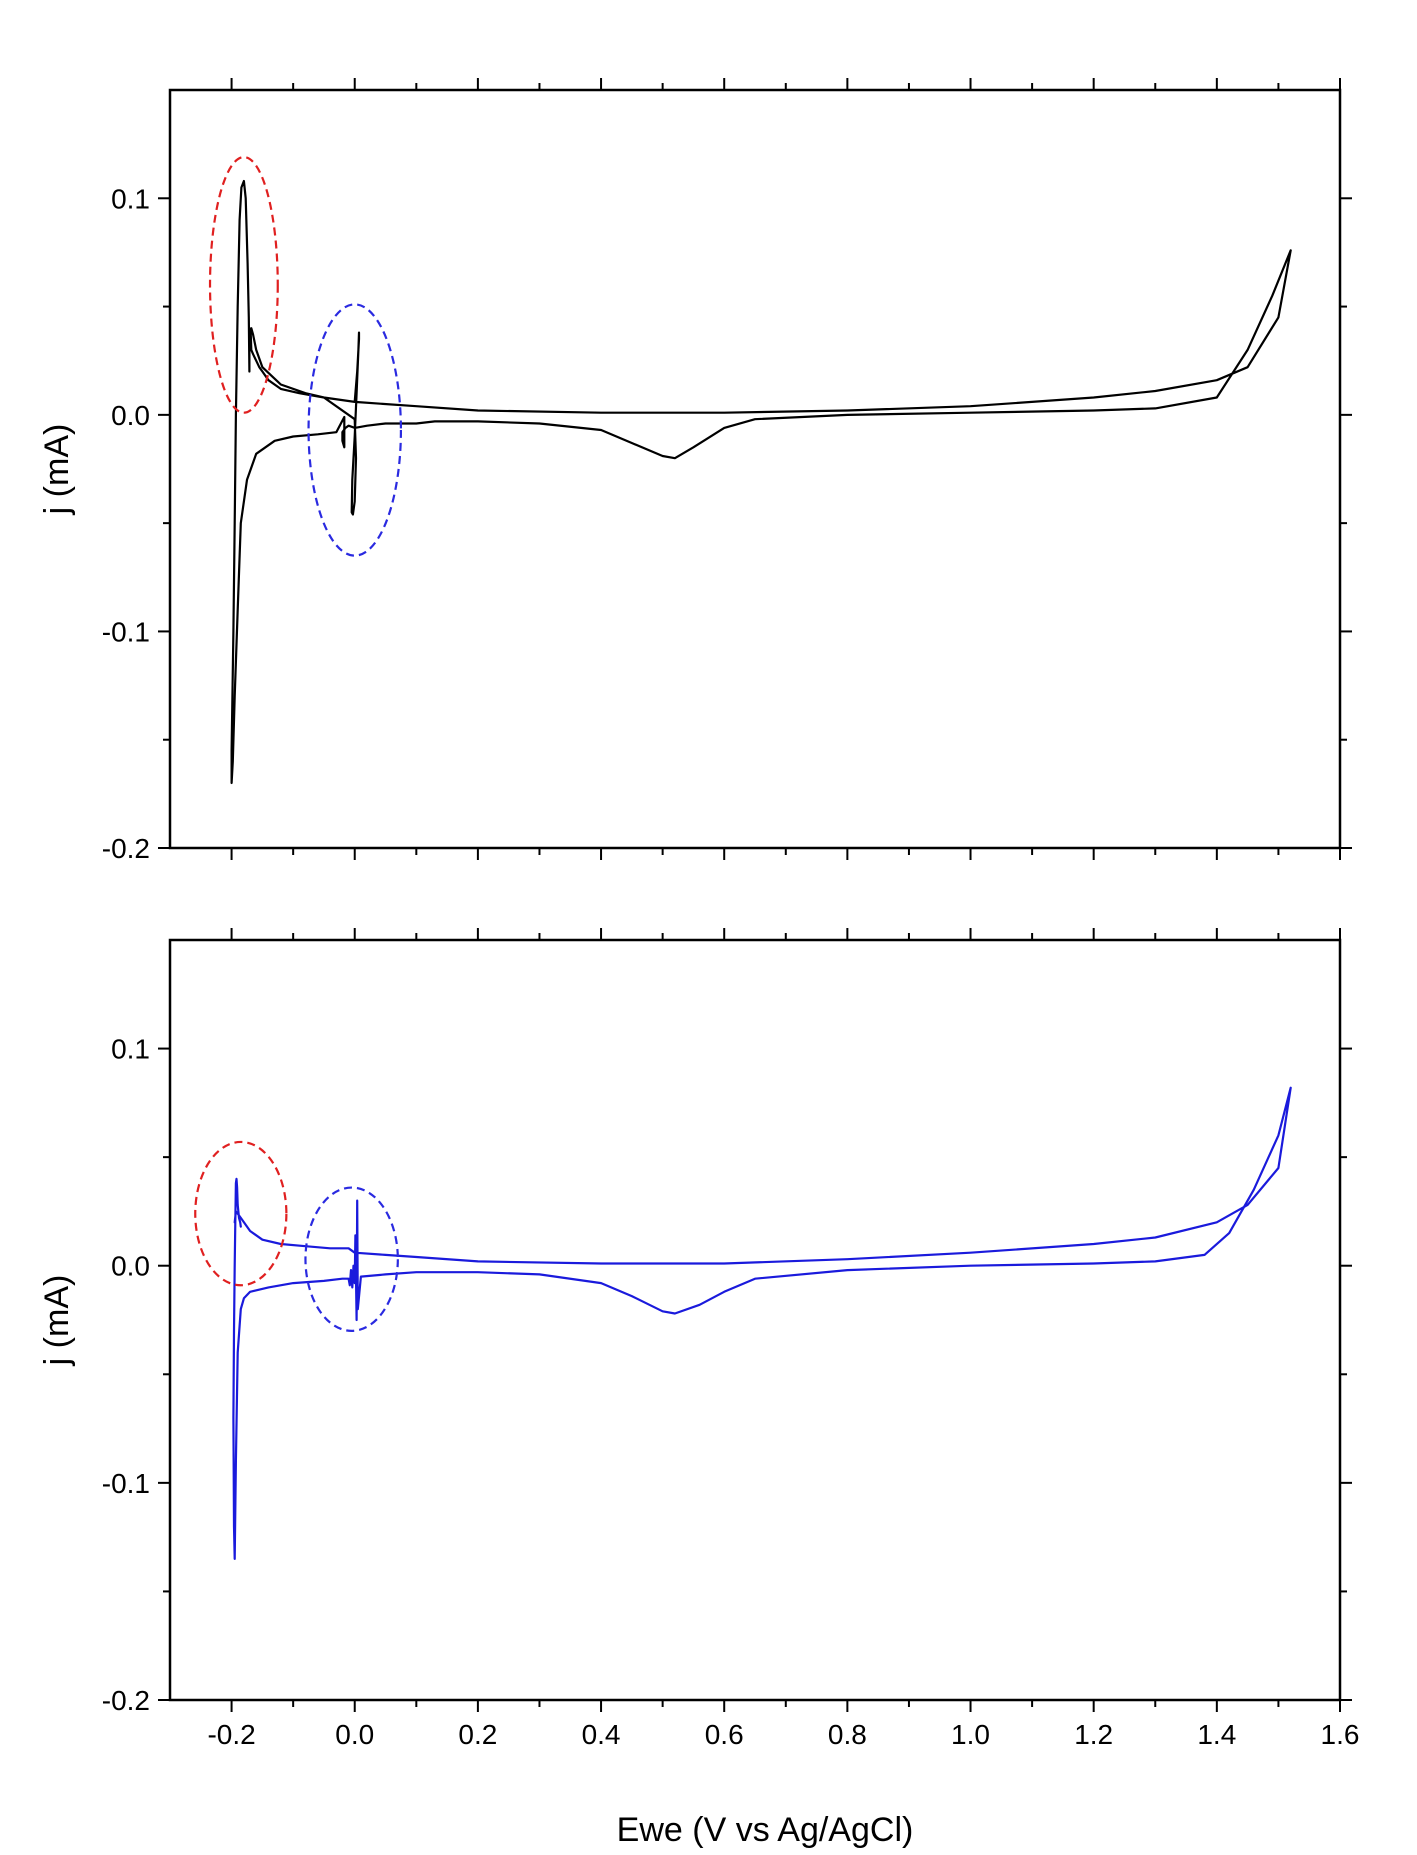  I want to click on x-tick-label: 1.0, so click(970, 1734).